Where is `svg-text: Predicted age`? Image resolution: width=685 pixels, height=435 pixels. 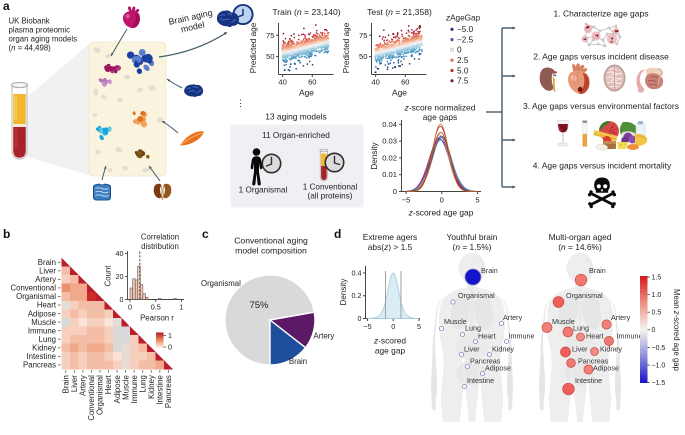 svg-text: Predicted age is located at coordinates (346, 47).